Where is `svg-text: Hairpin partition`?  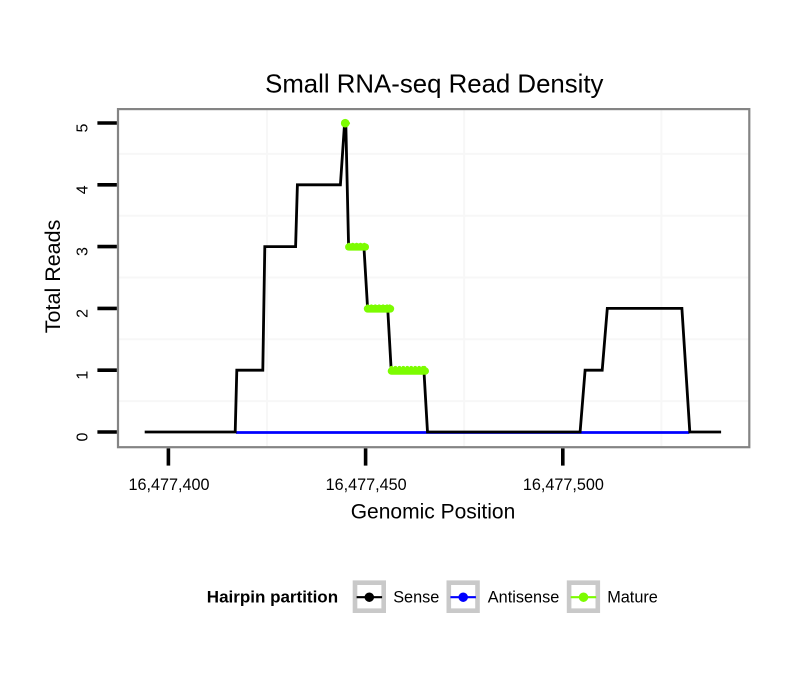 svg-text: Hairpin partition is located at coordinates (272, 597).